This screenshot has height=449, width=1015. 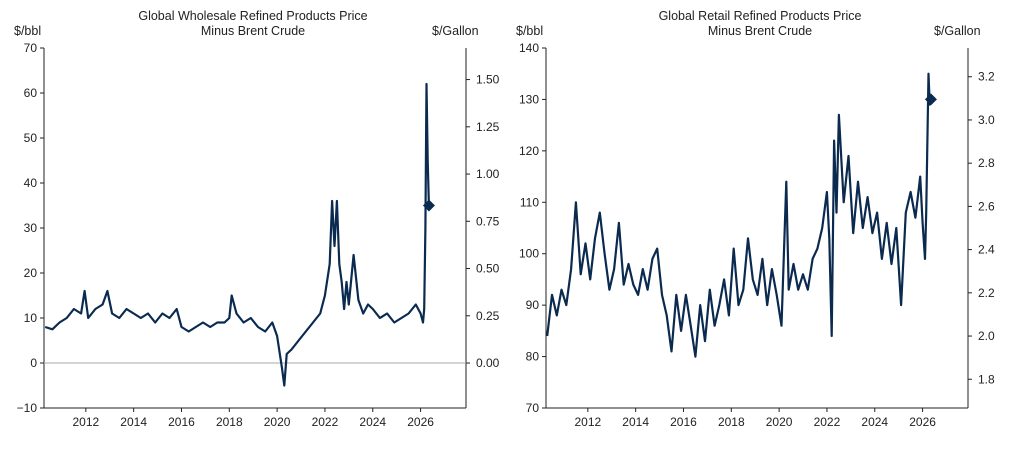 What do you see at coordinates (529, 151) in the screenshot?
I see `retail-y-left-tick-label: 120` at bounding box center [529, 151].